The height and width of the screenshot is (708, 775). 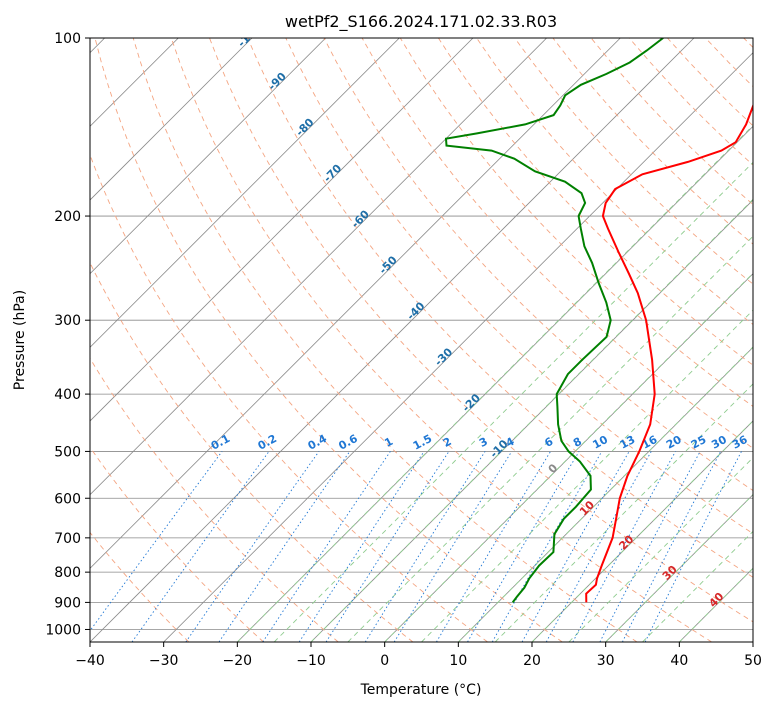 I want to click on adiabat-label: 40, so click(x=716, y=600).